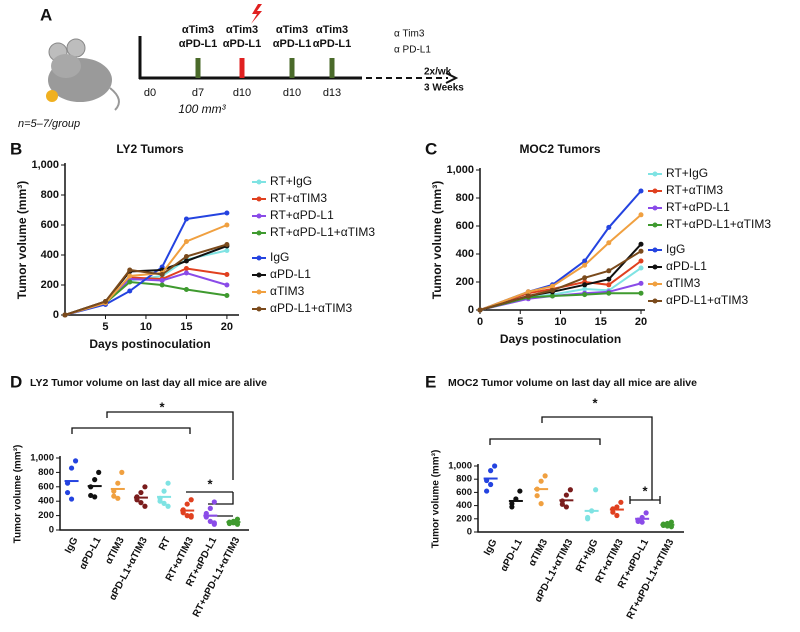 The image size is (800, 632). What do you see at coordinates (302, 215) in the screenshot?
I see `legend-label: RT+αPD-L1` at bounding box center [302, 215].